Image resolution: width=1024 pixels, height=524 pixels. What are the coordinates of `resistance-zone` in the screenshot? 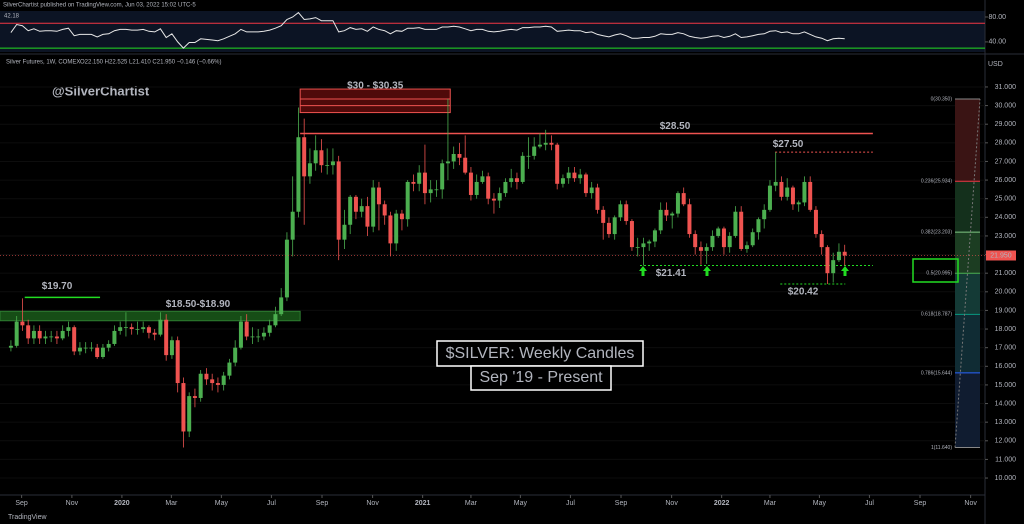 It's located at (375, 101).